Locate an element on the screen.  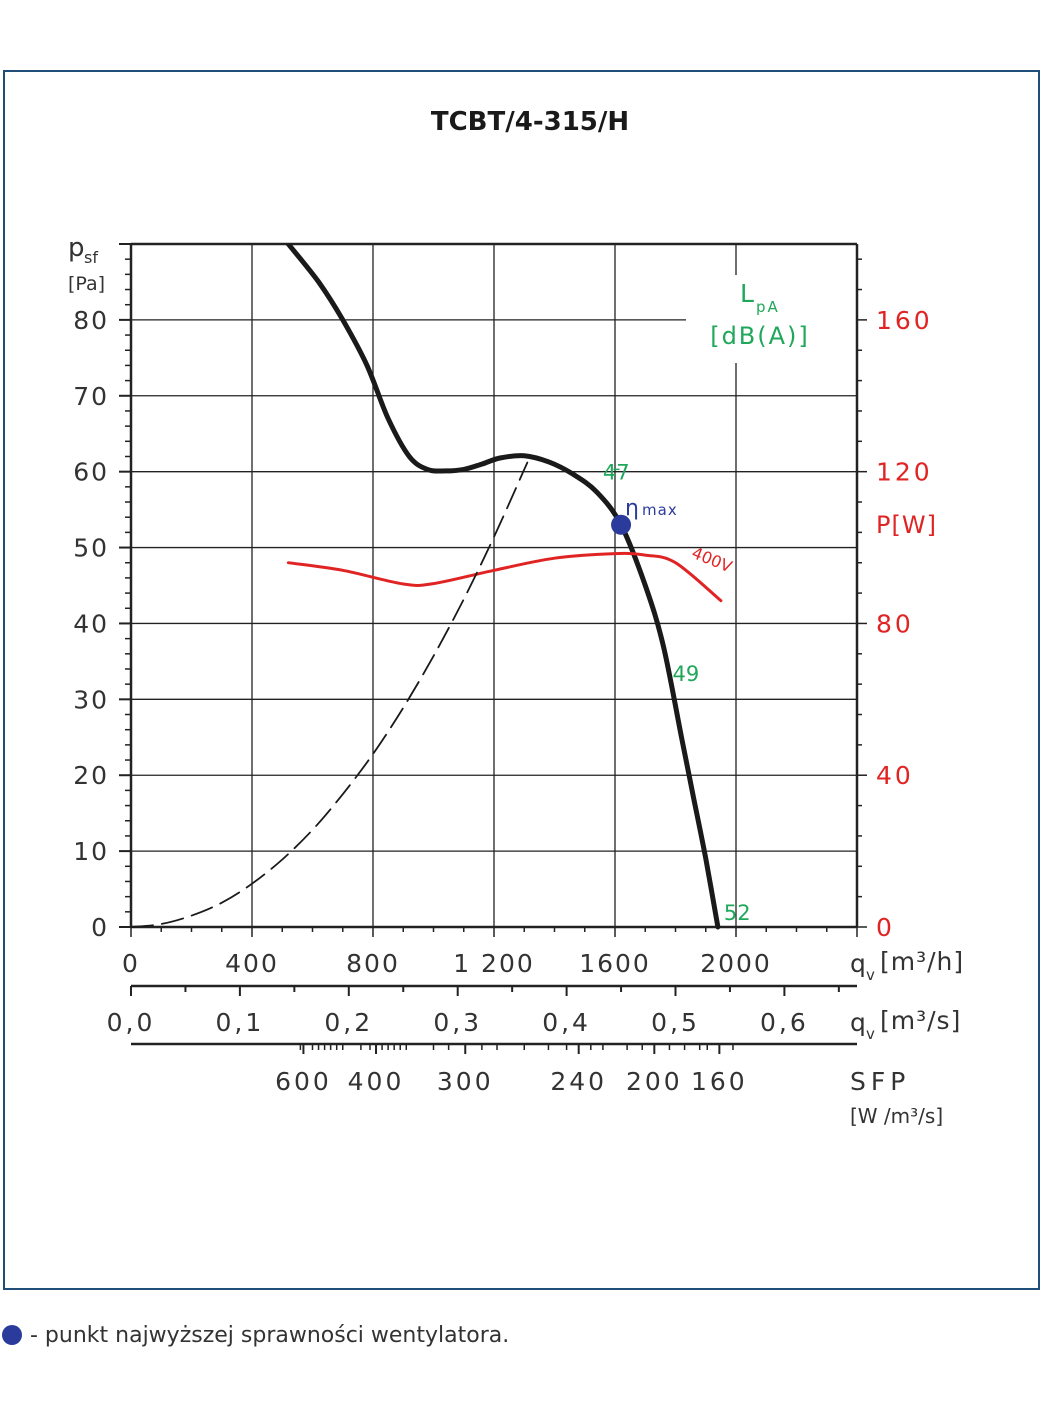
x-tick-label: 1600 is located at coordinates (615, 963).